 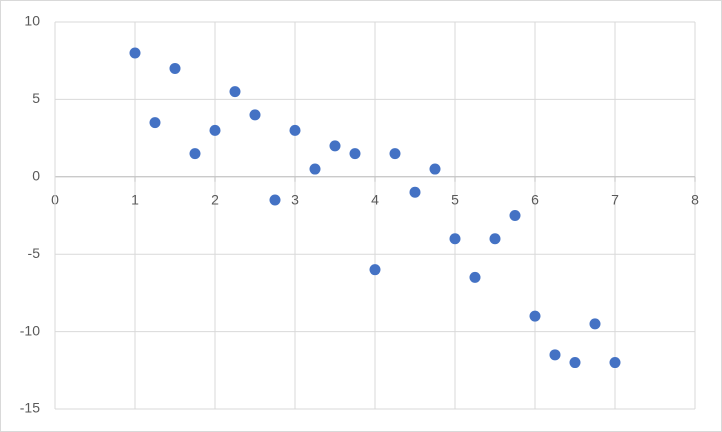 I want to click on y-tick-label: -5, so click(x=34, y=253).